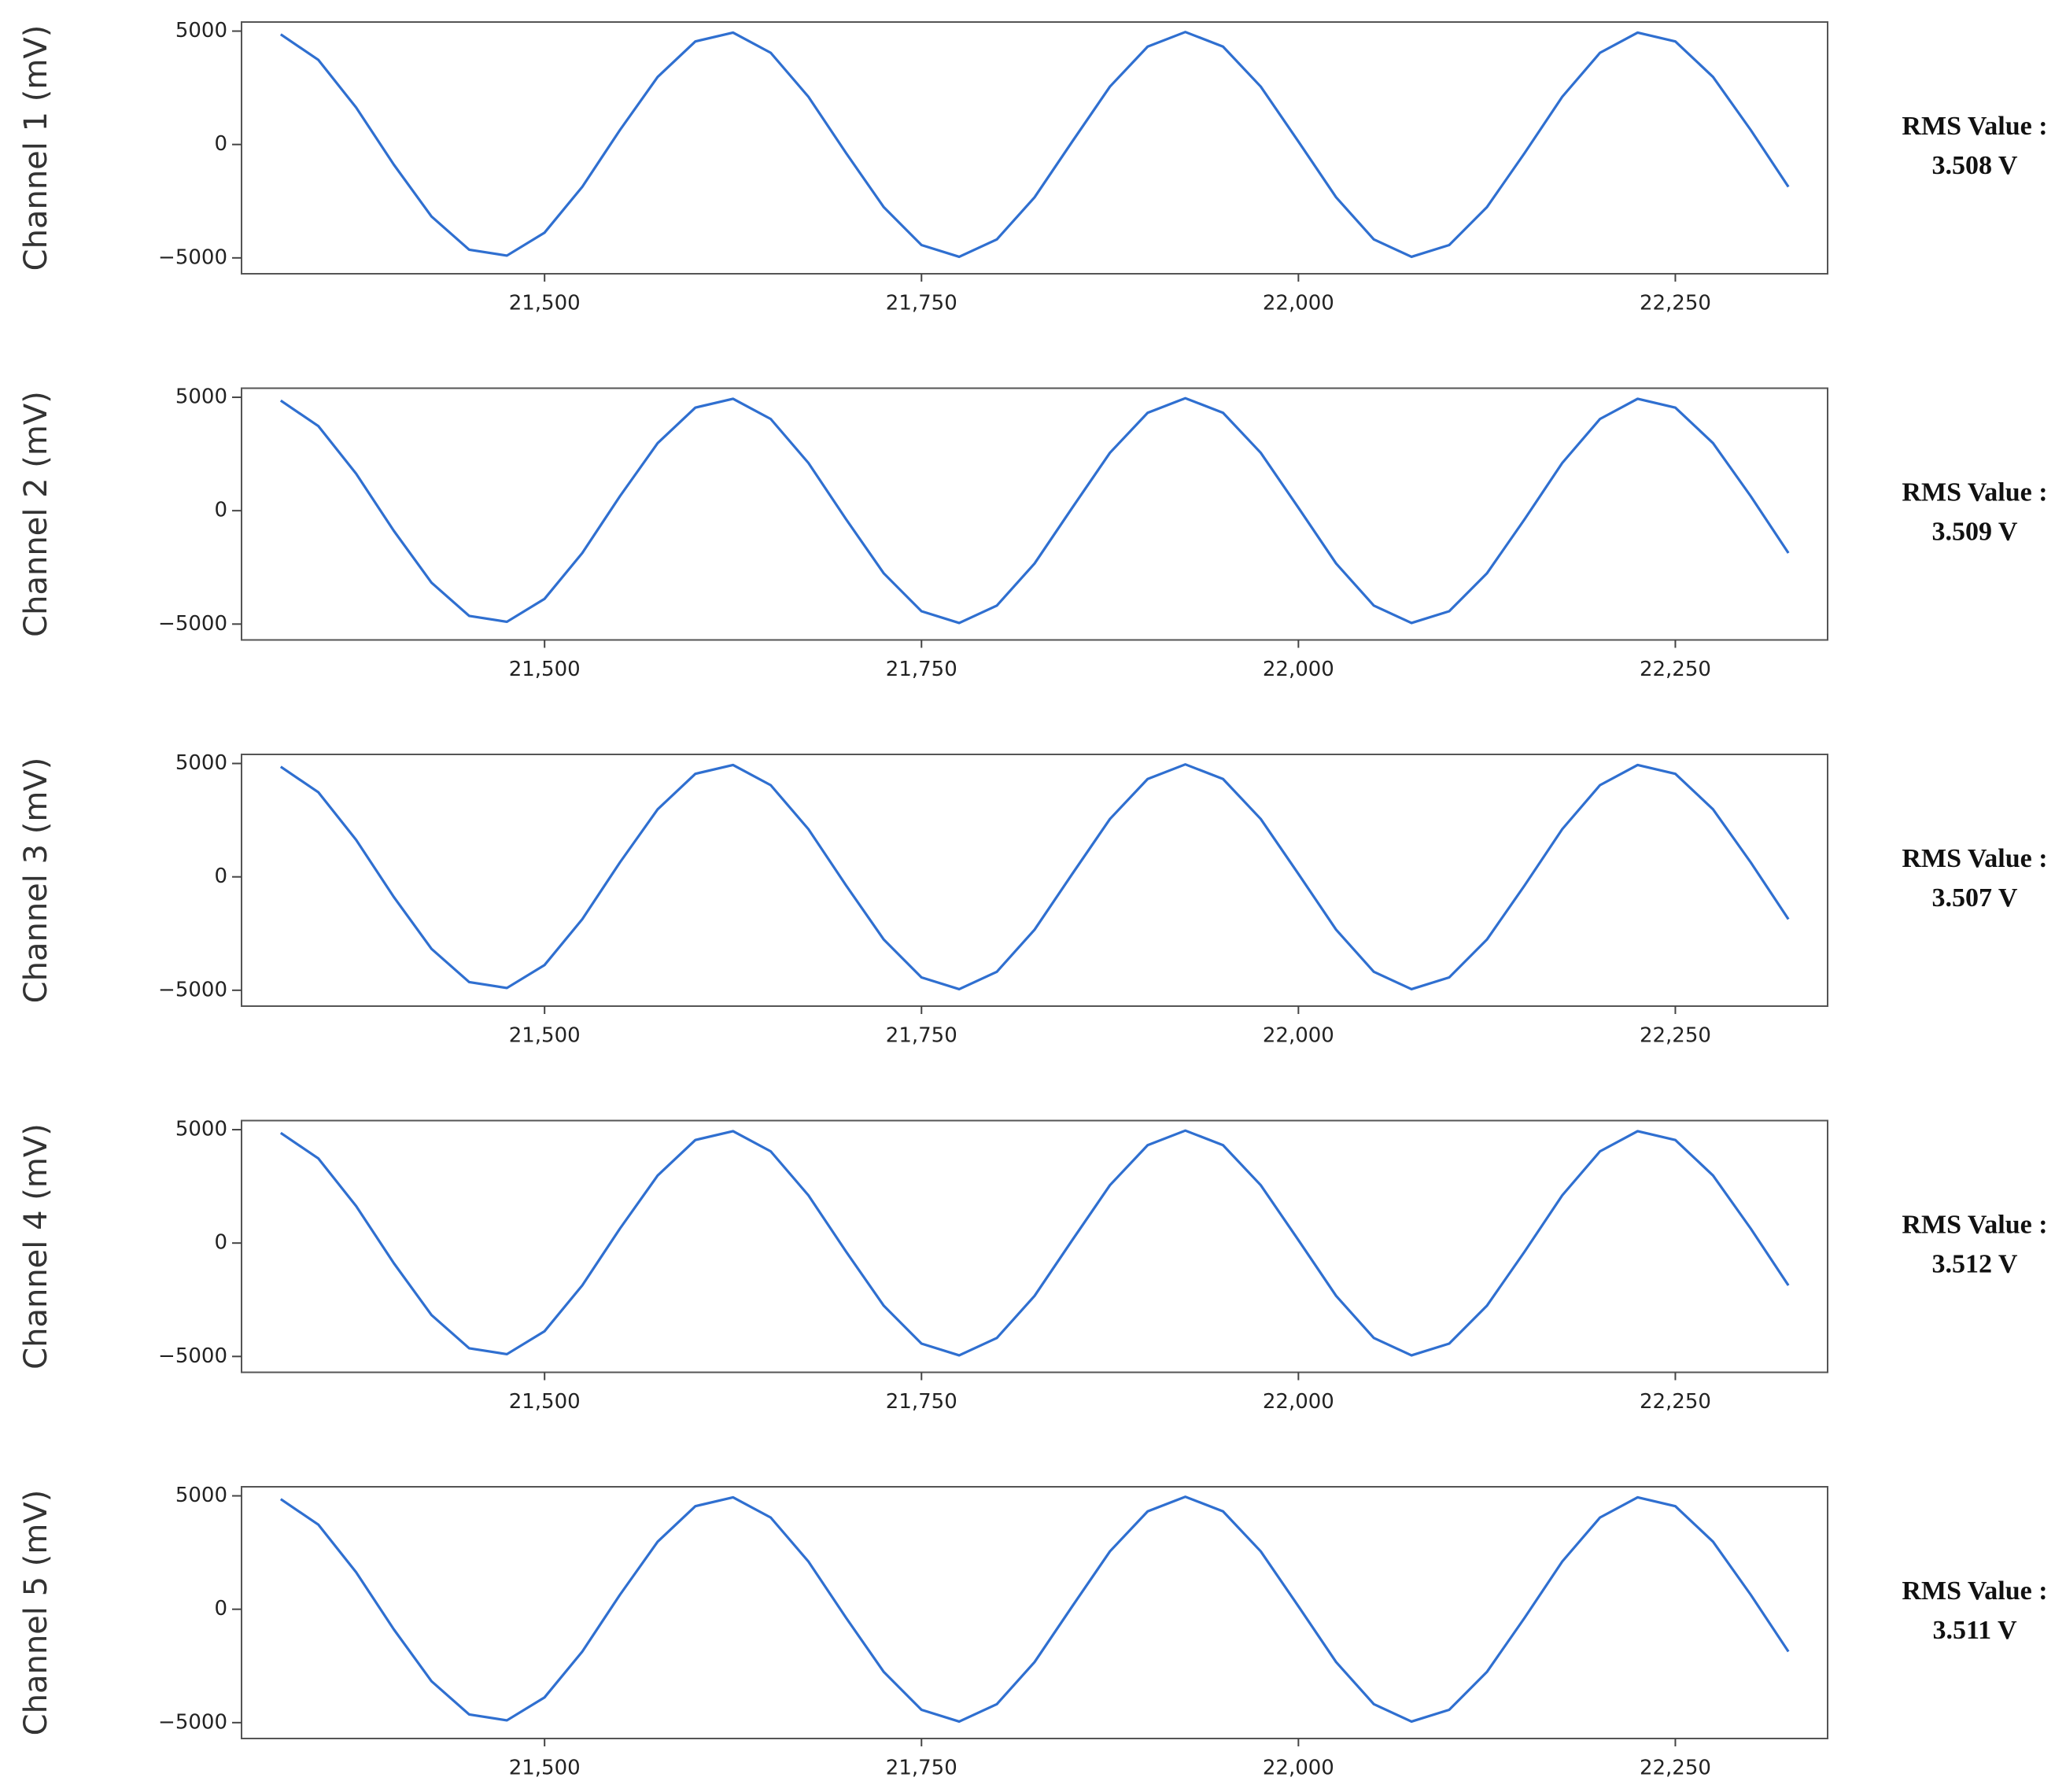 This screenshot has height=1792, width=2066. I want to click on y-axis-label: Channel 5 (mV), so click(36, 1613).